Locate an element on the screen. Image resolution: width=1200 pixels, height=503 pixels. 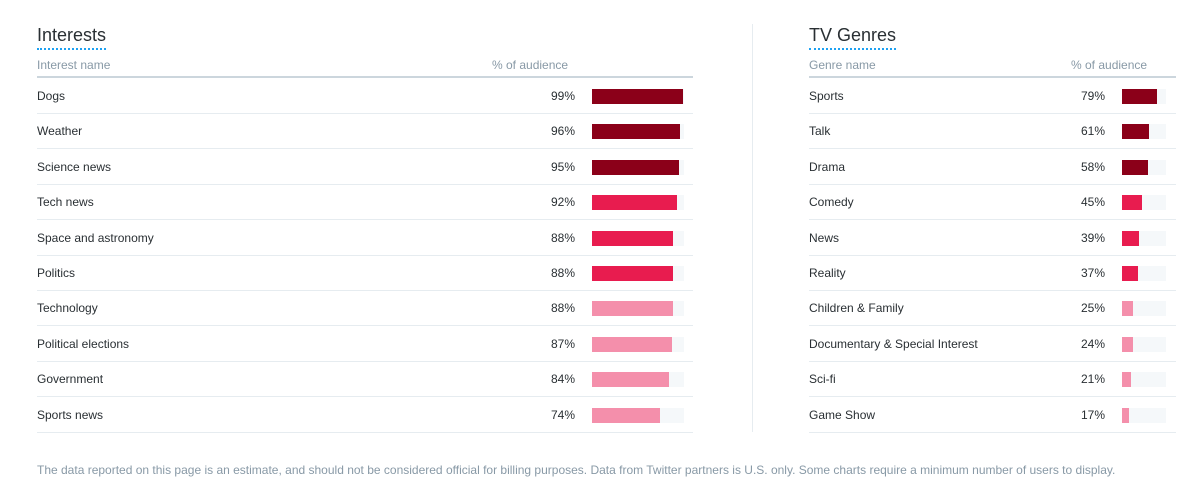
genres-header-rule is located at coordinates (992, 77).